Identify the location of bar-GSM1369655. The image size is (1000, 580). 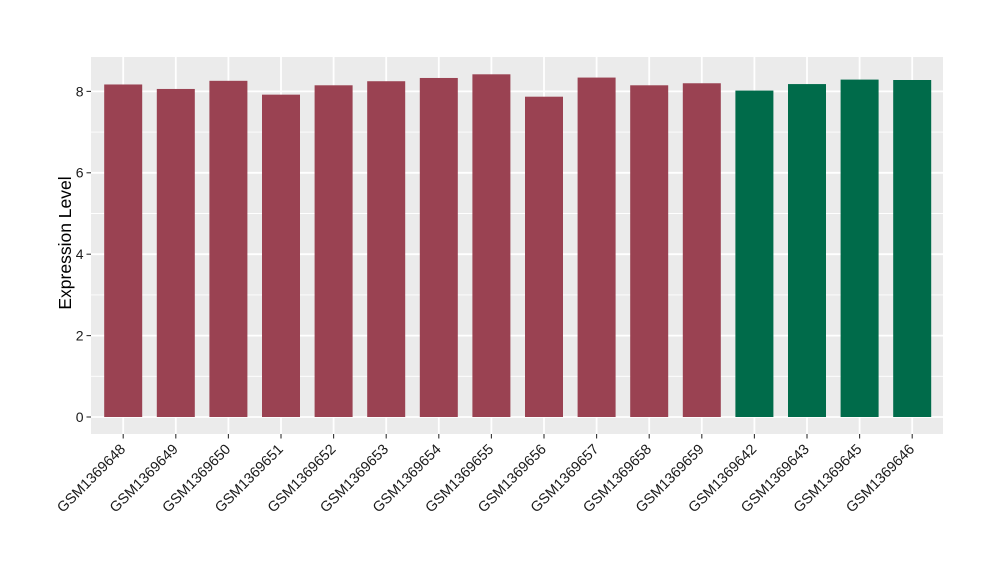
(491, 245).